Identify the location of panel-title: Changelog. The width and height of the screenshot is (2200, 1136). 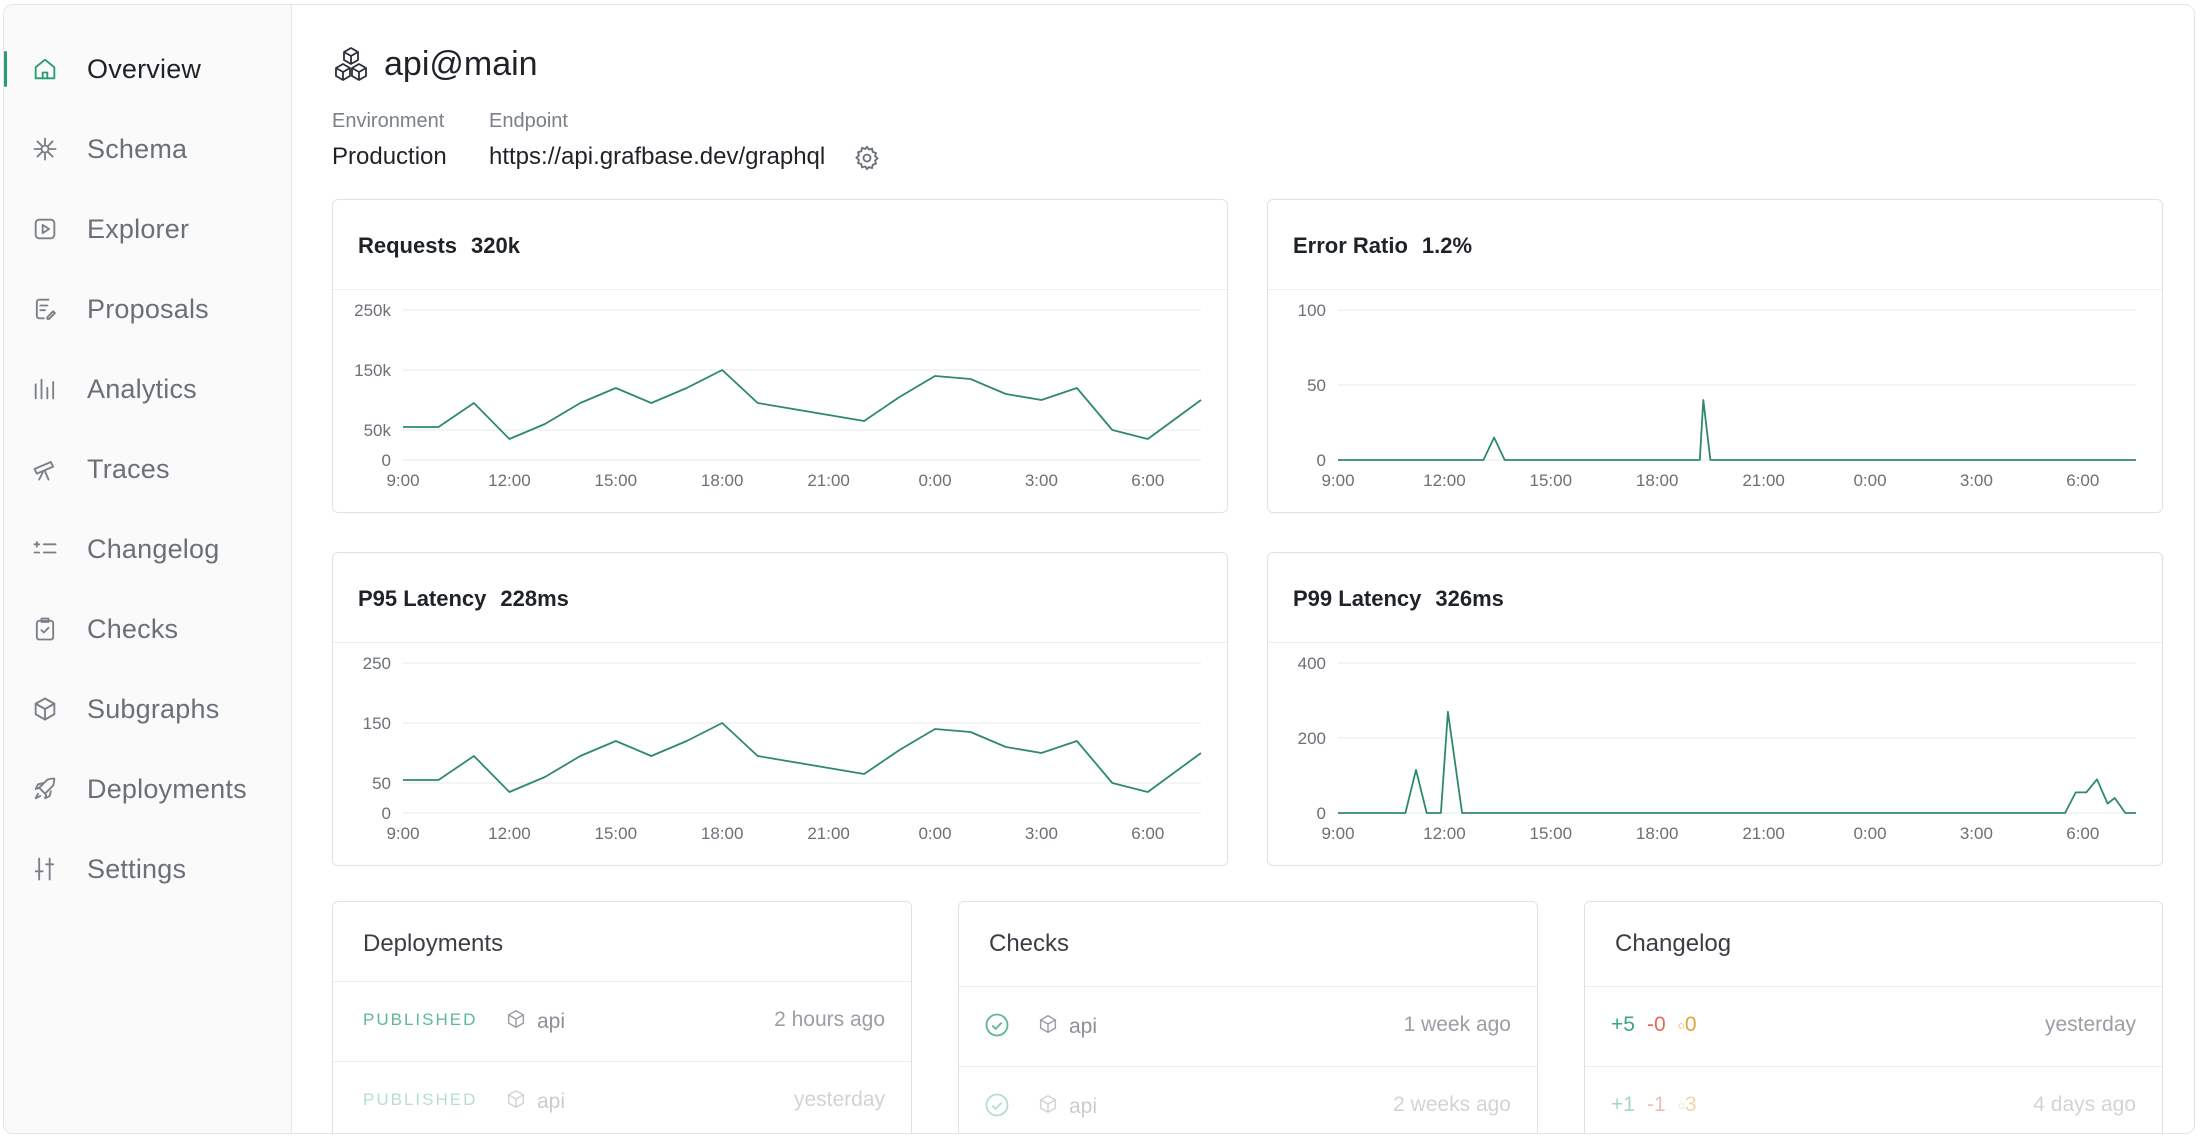
(1673, 943).